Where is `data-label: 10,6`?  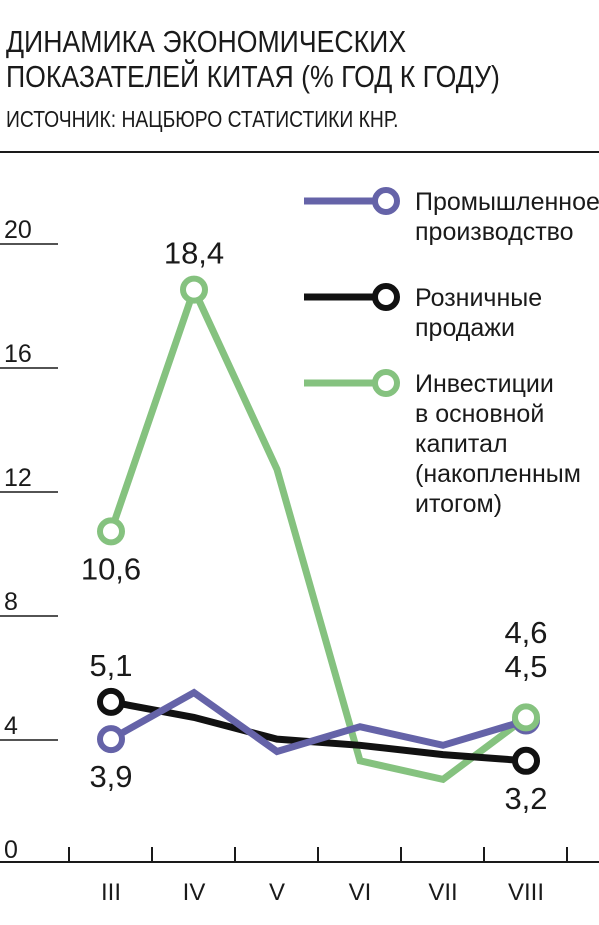
data-label: 10,6 is located at coordinates (111, 568).